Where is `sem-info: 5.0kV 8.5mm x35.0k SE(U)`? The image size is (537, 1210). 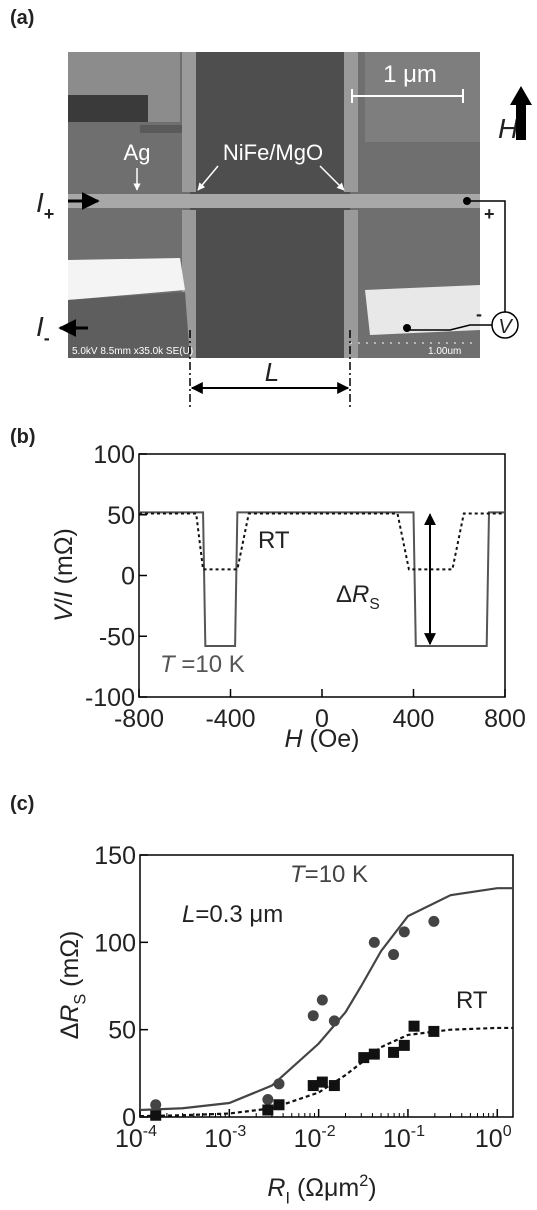
sem-info: 5.0kV 8.5mm x35.0k SE(U) is located at coordinates (132, 351).